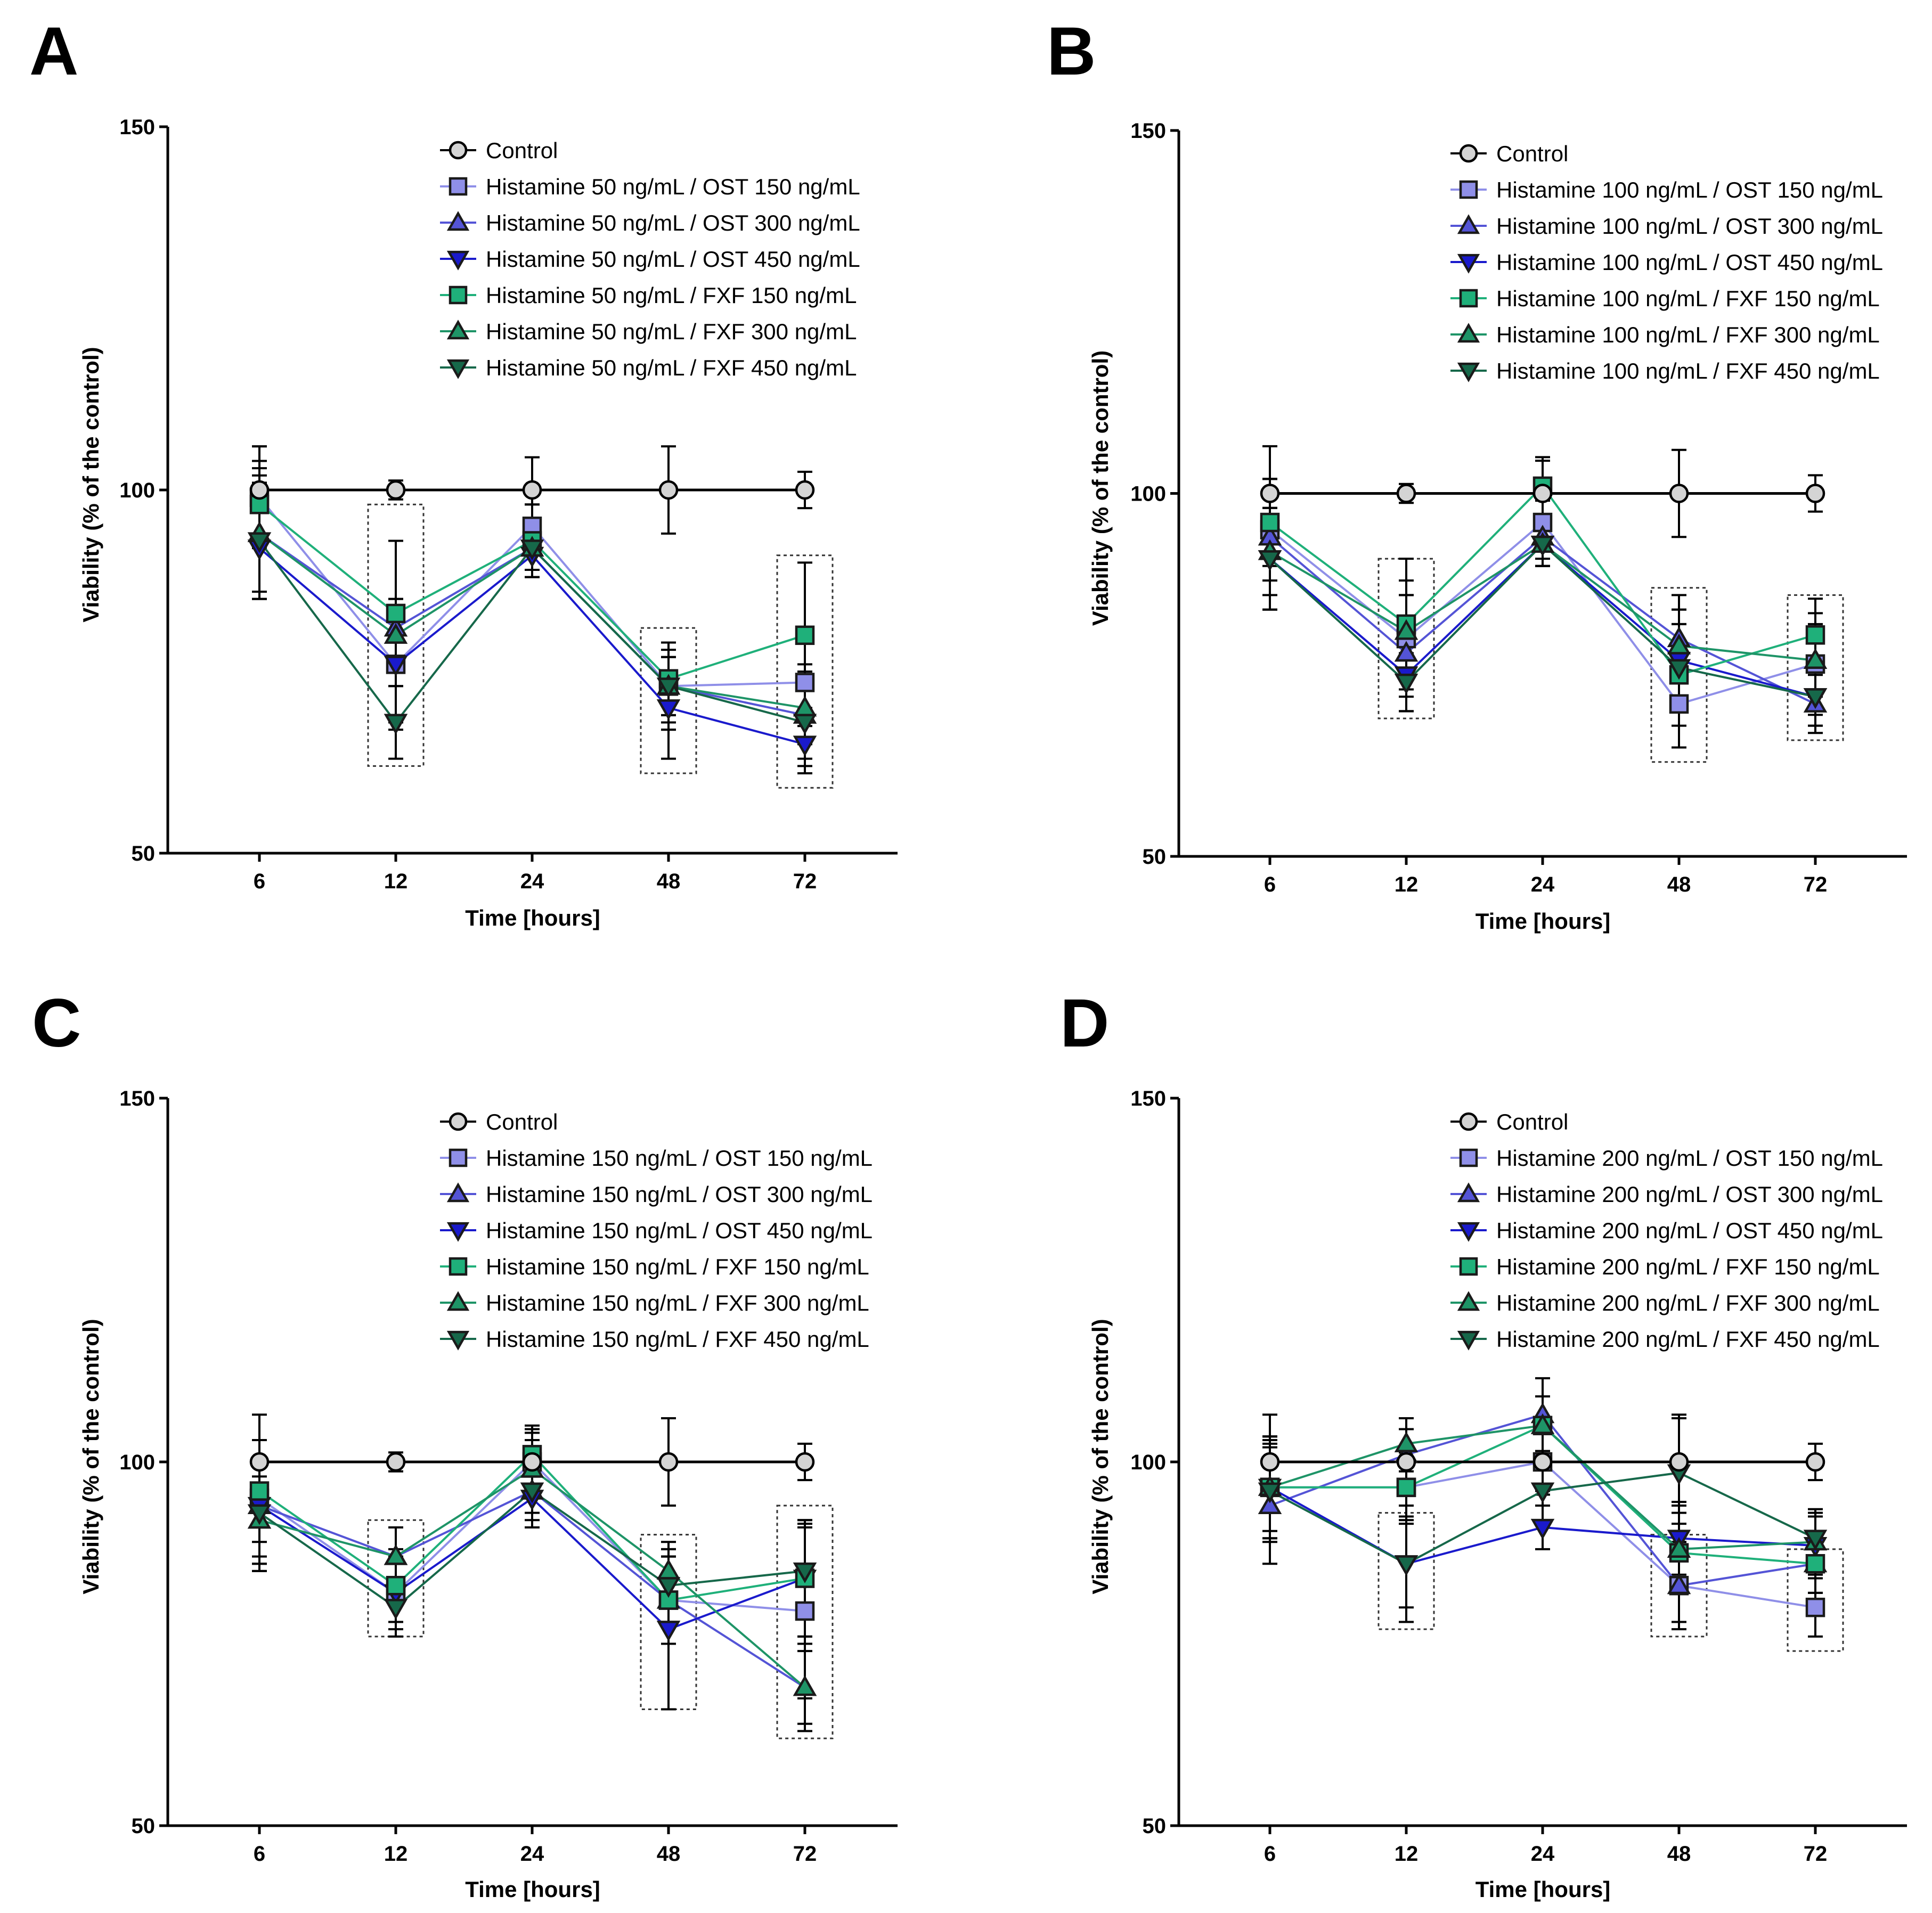 Image resolution: width=1932 pixels, height=1913 pixels. I want to click on legend-label: Histamine 150 ng/mL / FXF 300 ng/mL, so click(677, 1302).